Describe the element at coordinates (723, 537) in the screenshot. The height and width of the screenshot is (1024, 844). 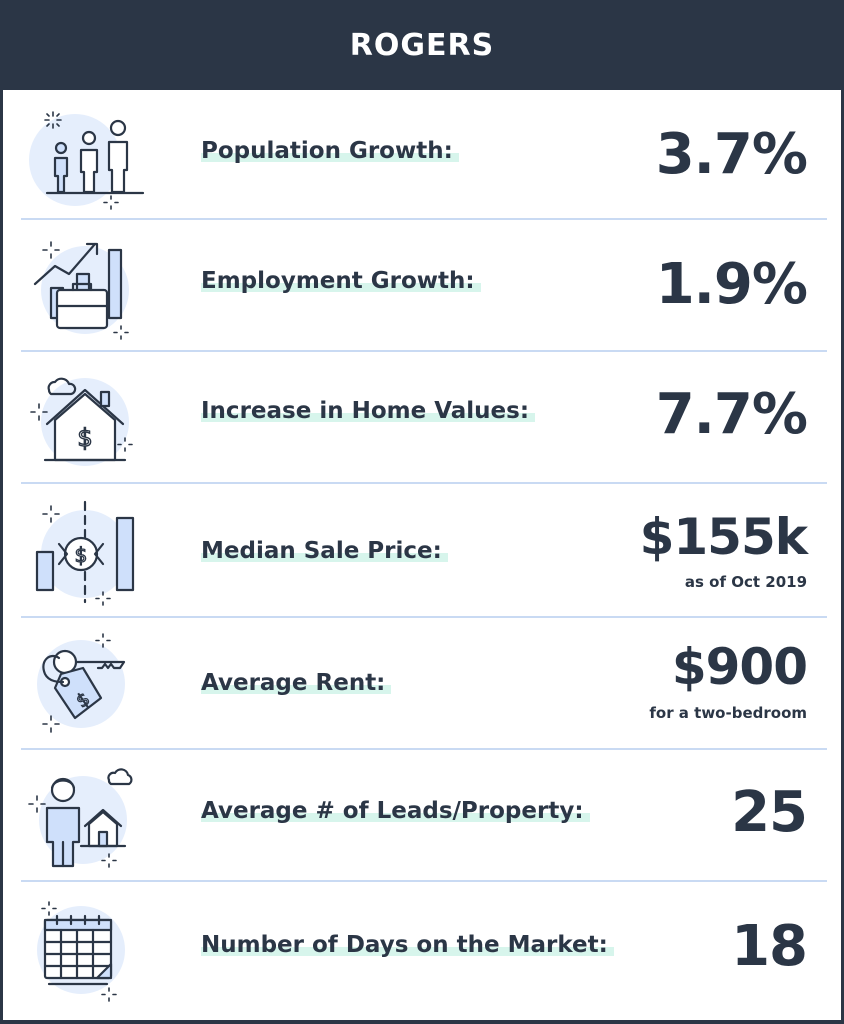
I see `median-price-value: $155k` at that location.